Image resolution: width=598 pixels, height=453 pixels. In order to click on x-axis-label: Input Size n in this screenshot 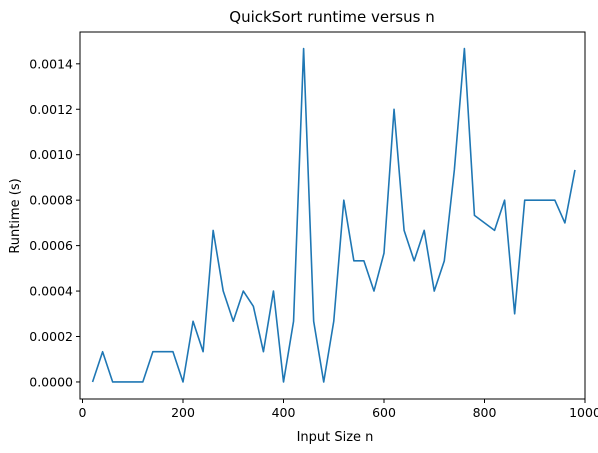, I will do `click(335, 437)`.